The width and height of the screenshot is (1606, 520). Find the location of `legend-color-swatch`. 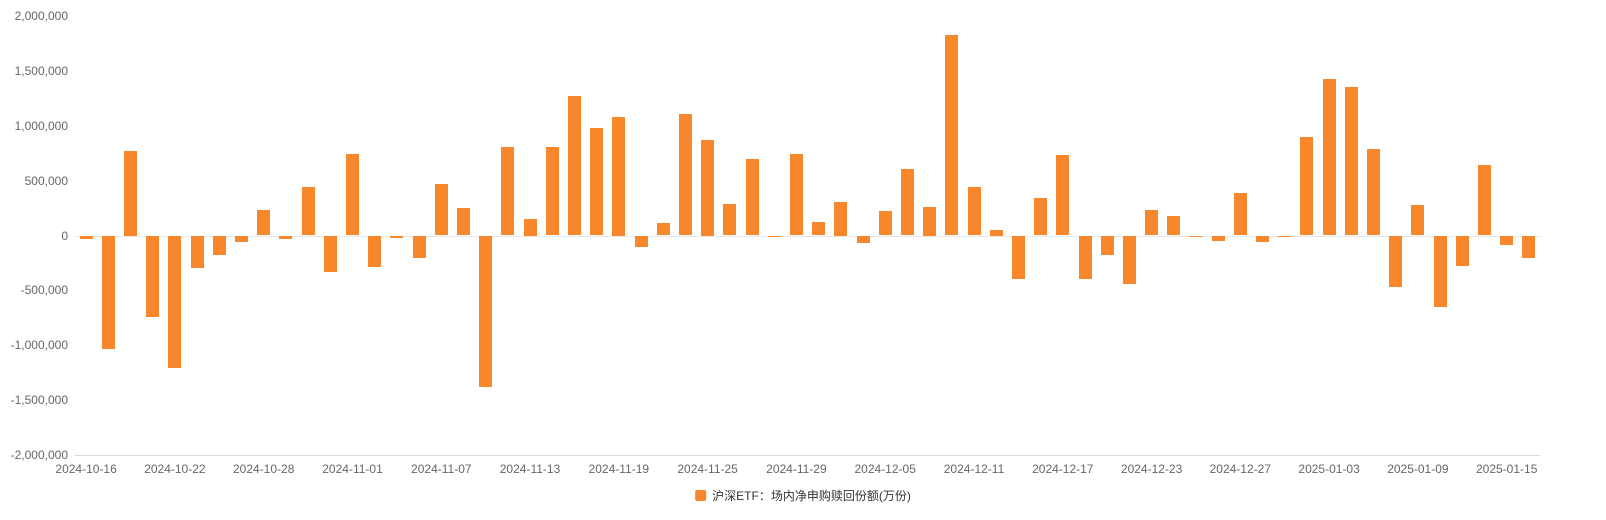

legend-color-swatch is located at coordinates (701, 495).